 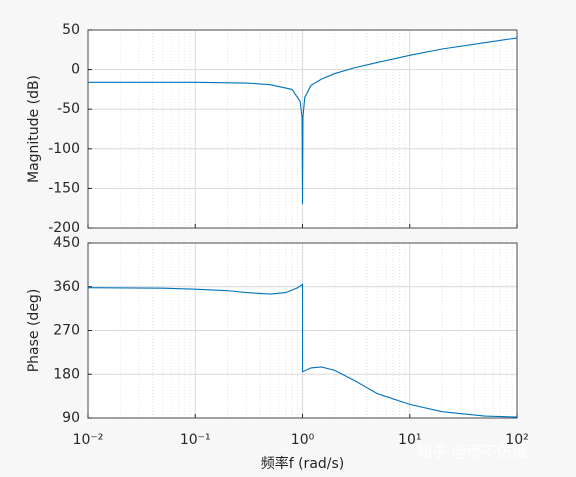 I want to click on y-tick-label: -100, so click(x=64, y=149).